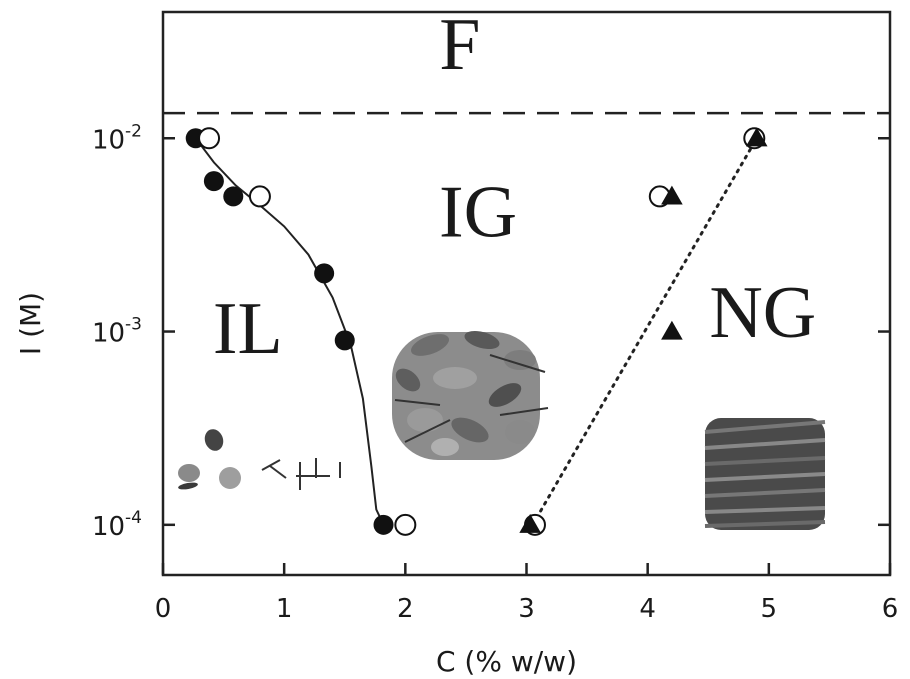 Image resolution: width=910 pixels, height=679 pixels. I want to click on y-tick-label: 10⁻², so click(117, 138).